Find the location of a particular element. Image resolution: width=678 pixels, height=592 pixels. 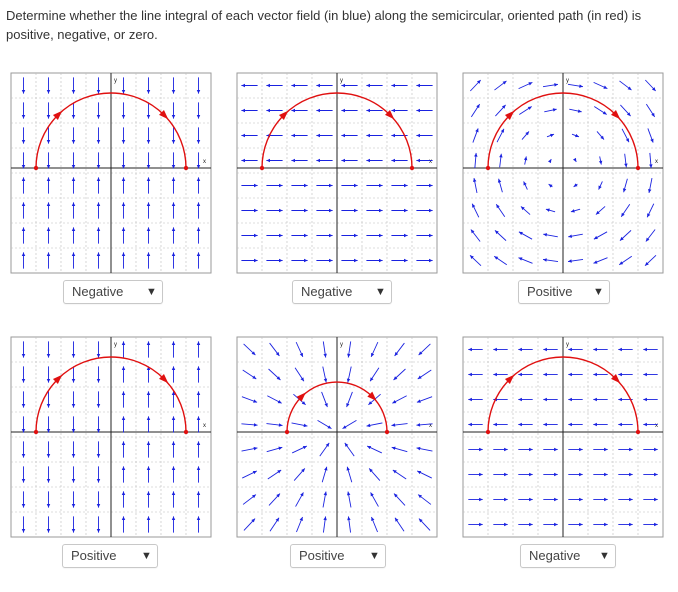

x-axis-label: x is located at coordinates (430, 162).